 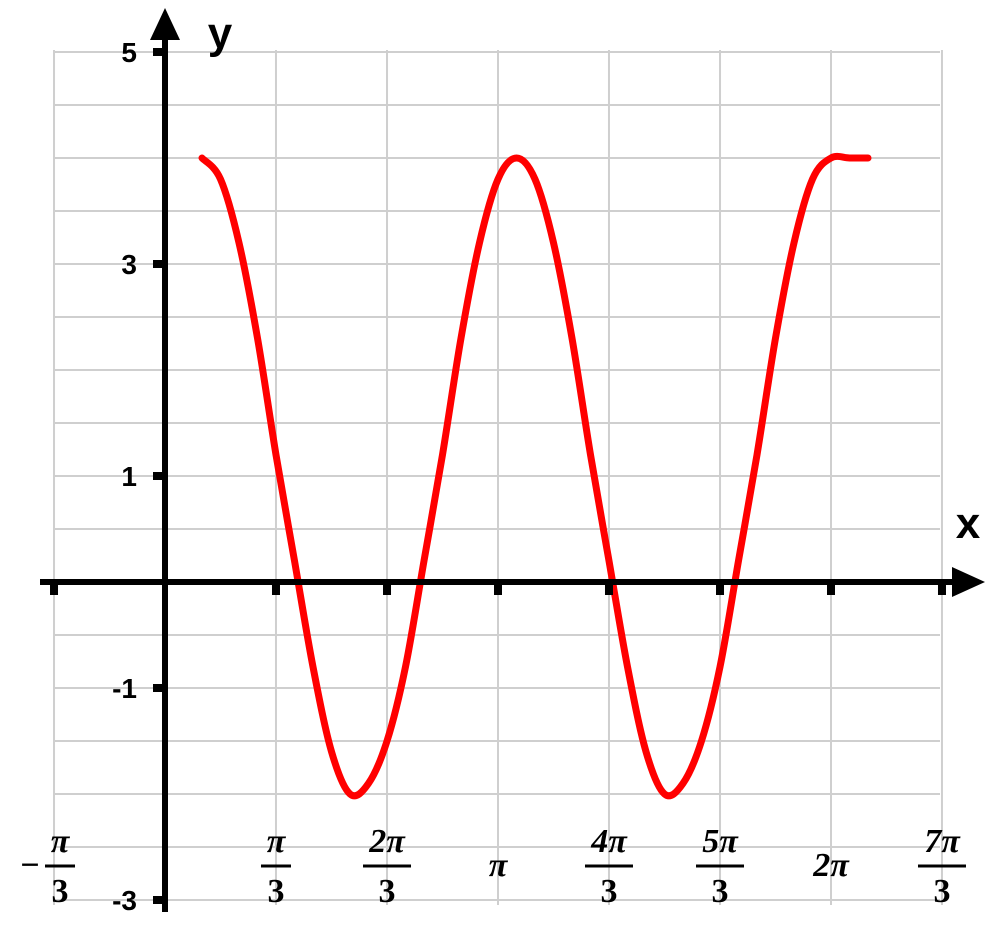 I want to click on y-tick-label: -3, so click(x=124, y=900).